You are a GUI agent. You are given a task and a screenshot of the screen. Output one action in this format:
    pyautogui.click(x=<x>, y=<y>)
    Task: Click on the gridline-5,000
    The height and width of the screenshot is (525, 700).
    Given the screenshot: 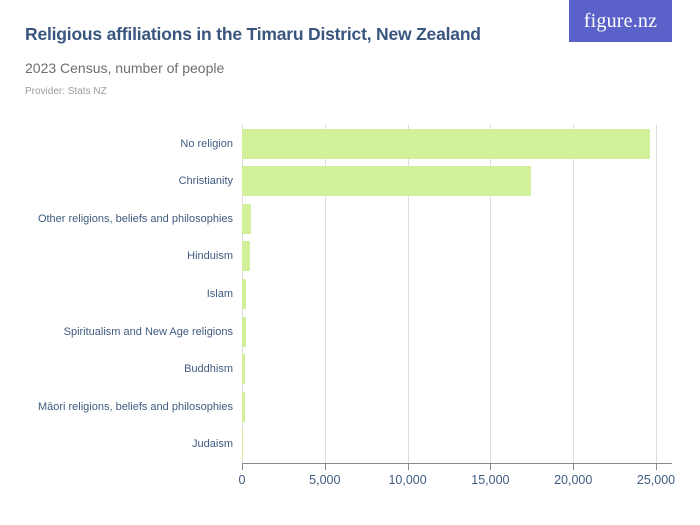 What is the action you would take?
    pyautogui.click(x=325, y=294)
    